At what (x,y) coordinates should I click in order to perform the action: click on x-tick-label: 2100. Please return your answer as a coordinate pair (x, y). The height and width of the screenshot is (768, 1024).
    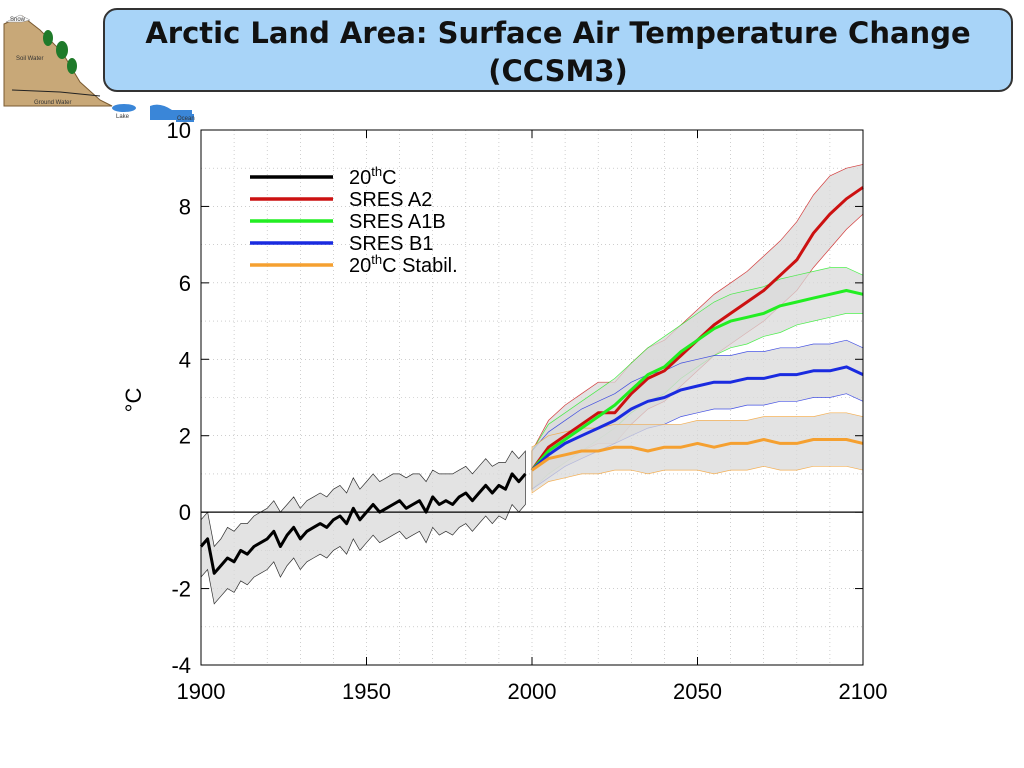
    Looking at the image, I should click on (863, 691).